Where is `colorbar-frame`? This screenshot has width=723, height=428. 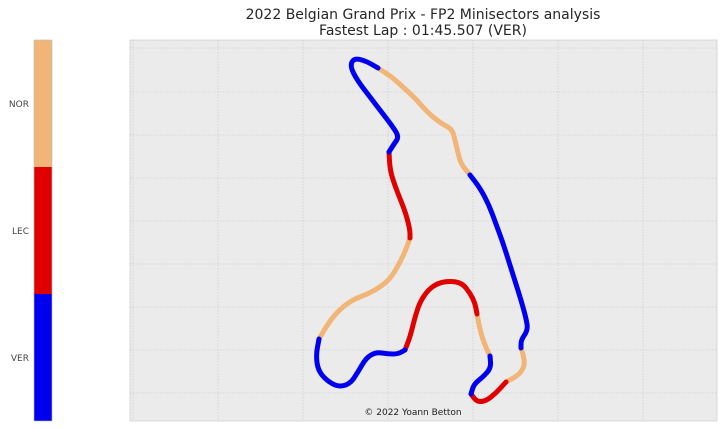
colorbar-frame is located at coordinates (43, 230).